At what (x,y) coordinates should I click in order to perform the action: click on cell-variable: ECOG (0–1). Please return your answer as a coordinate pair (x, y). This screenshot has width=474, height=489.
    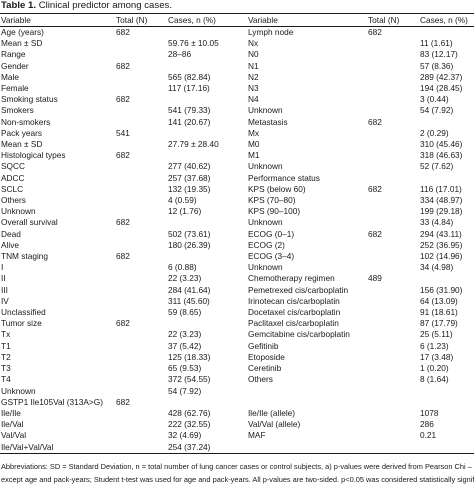
    Looking at the image, I should click on (271, 233).